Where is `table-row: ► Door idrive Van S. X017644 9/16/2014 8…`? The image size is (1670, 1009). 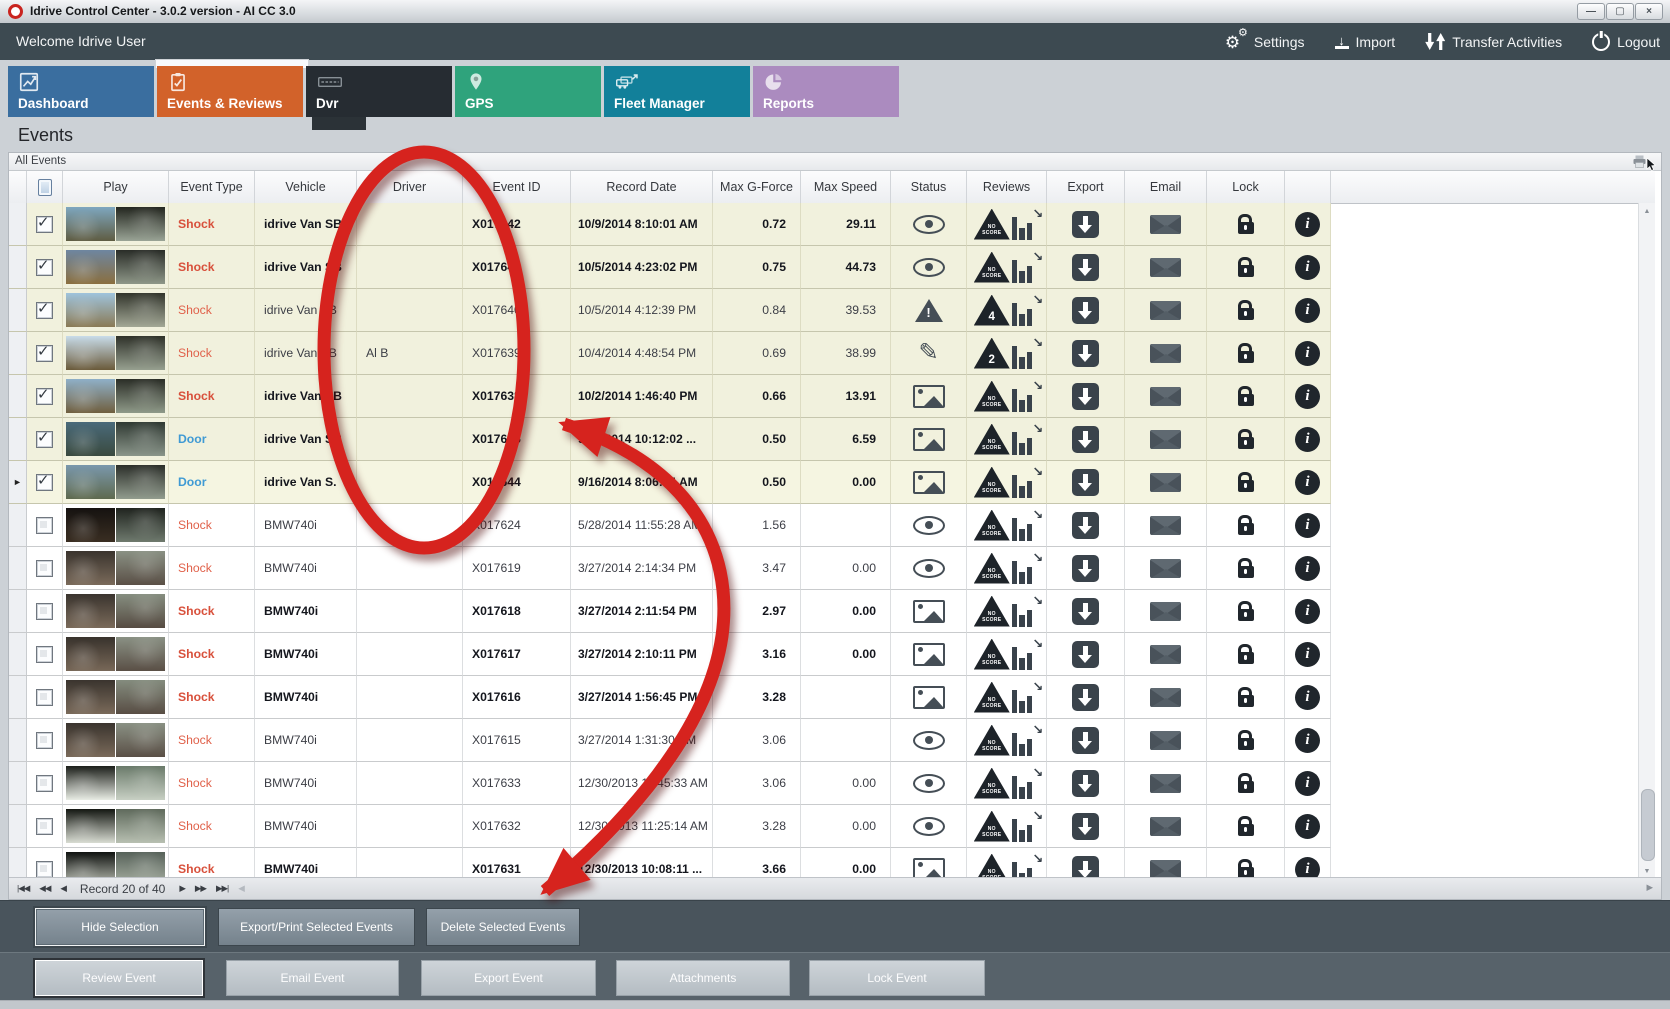
table-row: ► Door idrive Van S. X017644 9/16/2014 8… is located at coordinates (670, 482).